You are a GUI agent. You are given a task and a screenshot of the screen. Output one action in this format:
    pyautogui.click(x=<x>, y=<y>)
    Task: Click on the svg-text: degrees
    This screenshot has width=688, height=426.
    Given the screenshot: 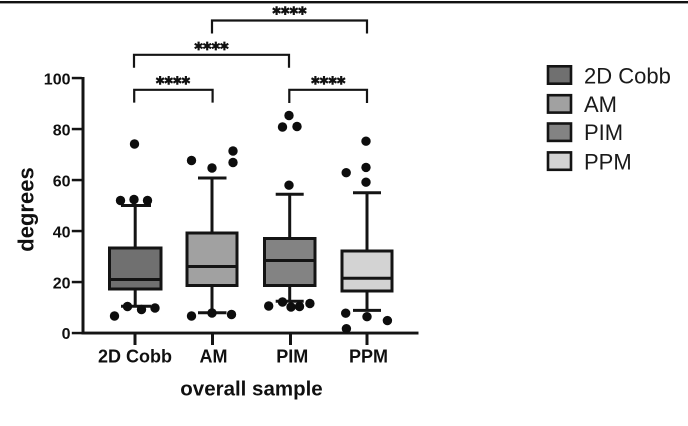 What is the action you would take?
    pyautogui.click(x=26, y=209)
    